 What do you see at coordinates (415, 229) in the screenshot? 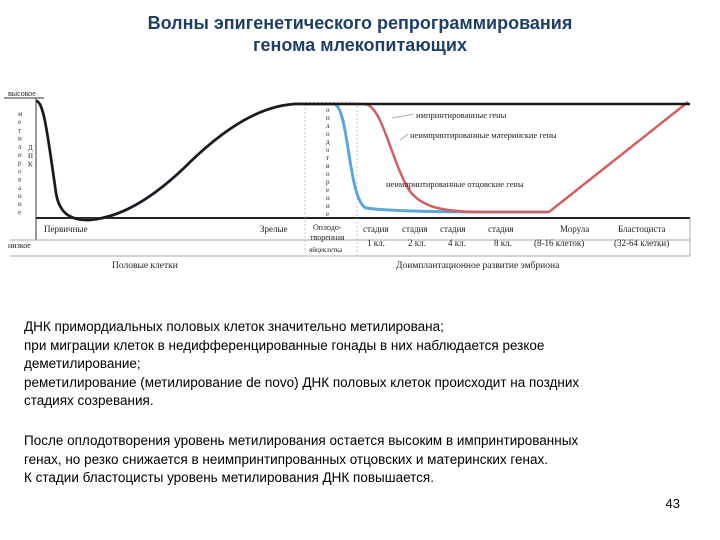
I see `stage2-top: стадия` at bounding box center [415, 229].